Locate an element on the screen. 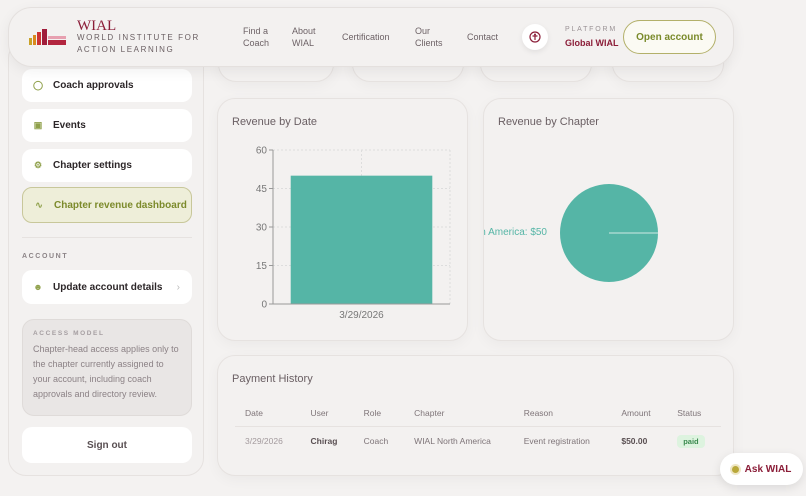  users-icon: ◯ is located at coordinates (38, 85).